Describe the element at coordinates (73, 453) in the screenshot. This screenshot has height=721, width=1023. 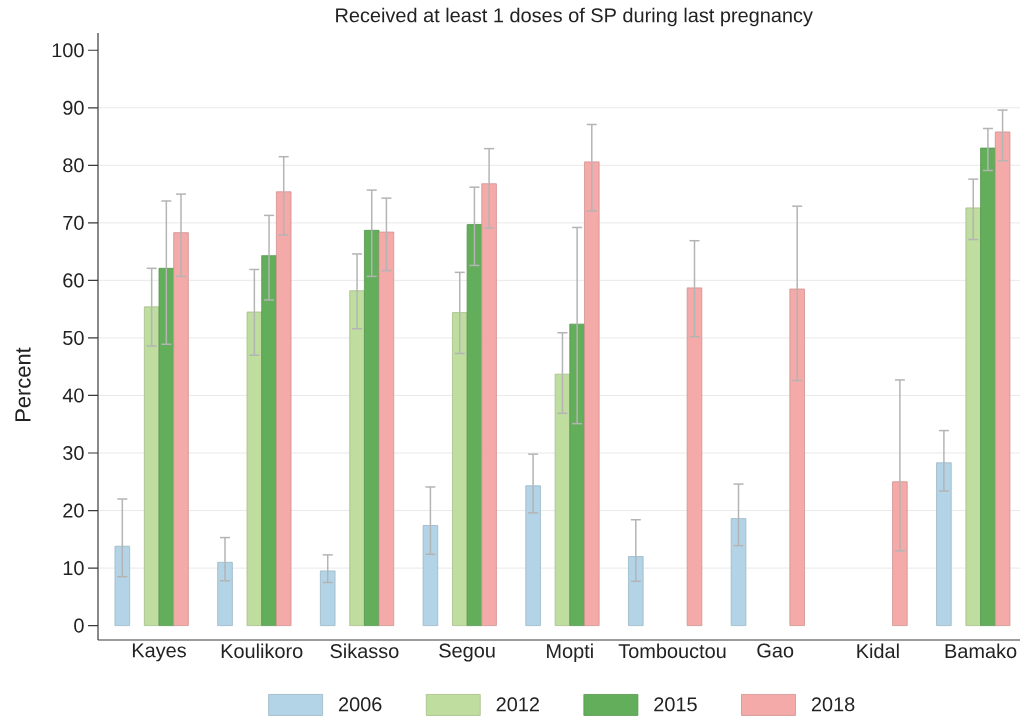
I see `y-tick-label: 30` at that location.